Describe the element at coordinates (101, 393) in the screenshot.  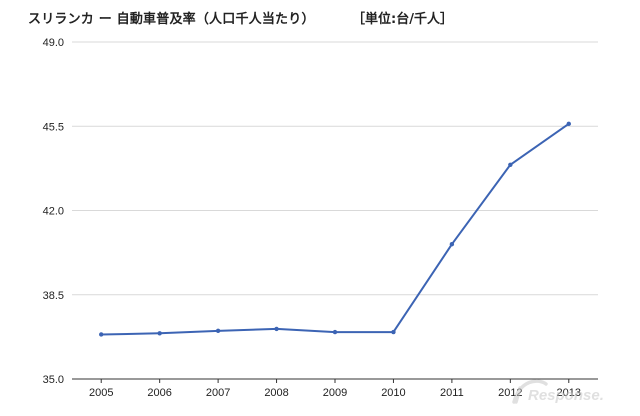
I see `x-tick-label: 2005` at that location.